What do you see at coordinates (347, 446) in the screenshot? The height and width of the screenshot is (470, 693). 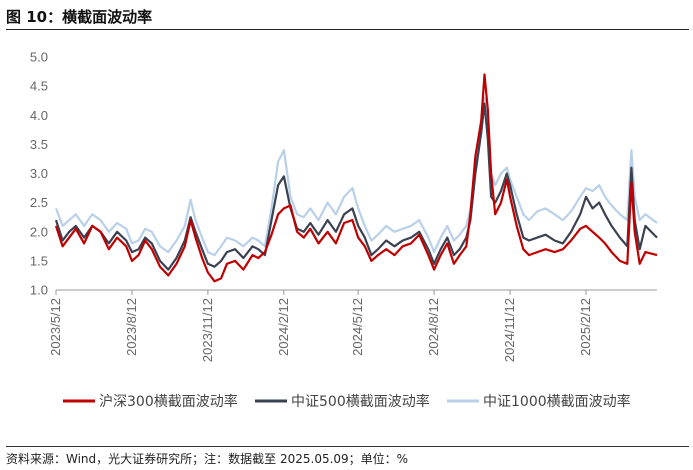 I see `source-divider` at bounding box center [347, 446].